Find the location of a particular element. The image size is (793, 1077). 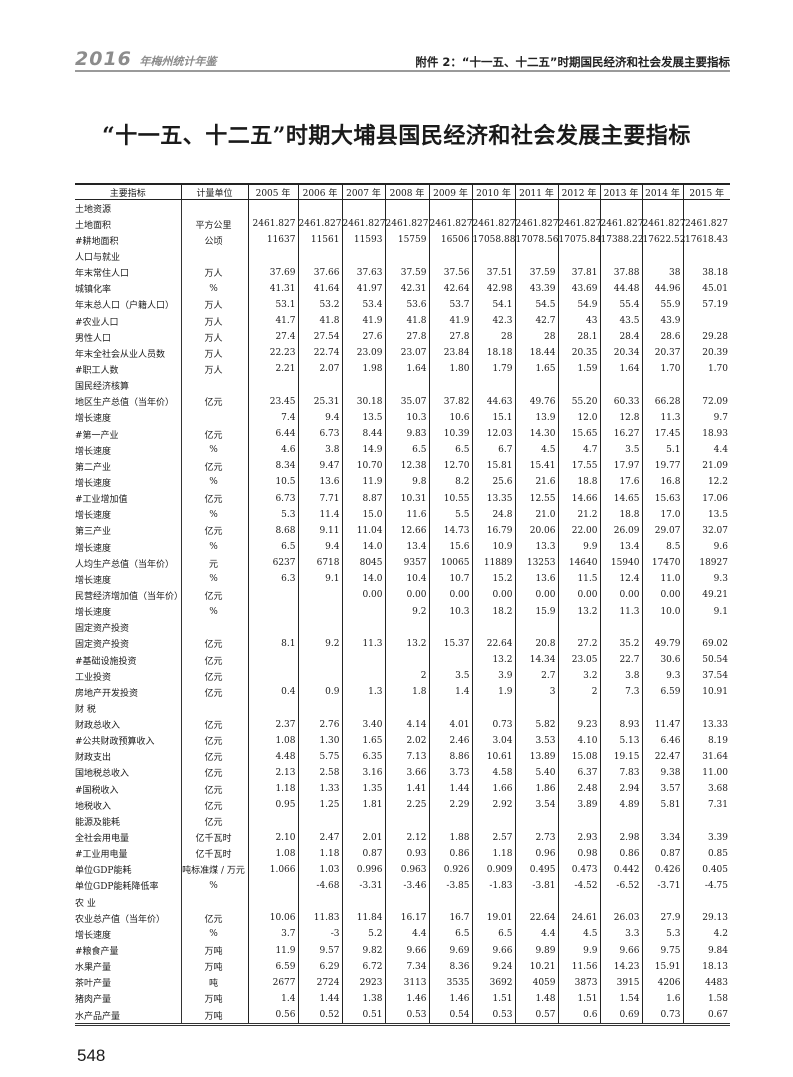

value-cell: 11561 is located at coordinates (319, 240).